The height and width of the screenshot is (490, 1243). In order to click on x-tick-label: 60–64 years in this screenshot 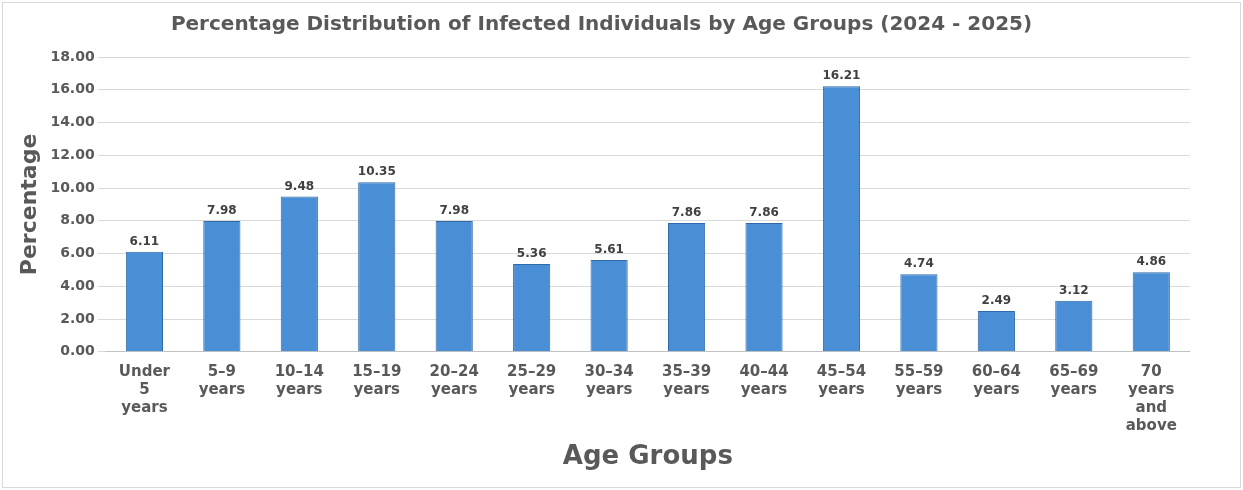, I will do `click(996, 379)`.